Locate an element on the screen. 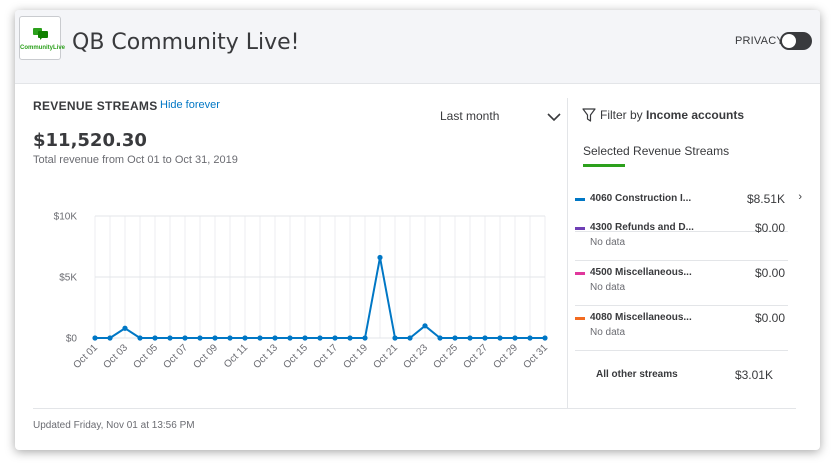 The width and height of the screenshot is (840, 467). x-tick-label: Oct 13 is located at coordinates (266, 356).